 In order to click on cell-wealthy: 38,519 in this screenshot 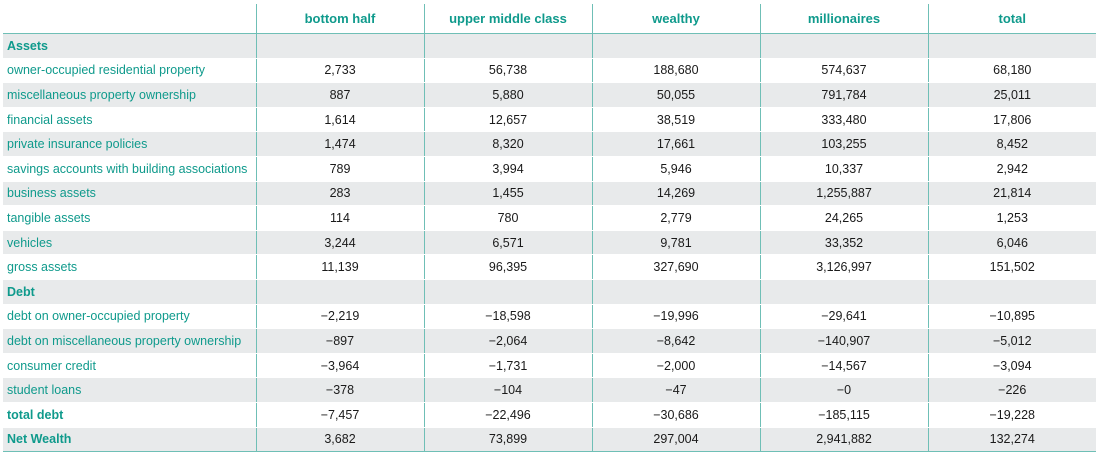, I will do `click(676, 120)`.